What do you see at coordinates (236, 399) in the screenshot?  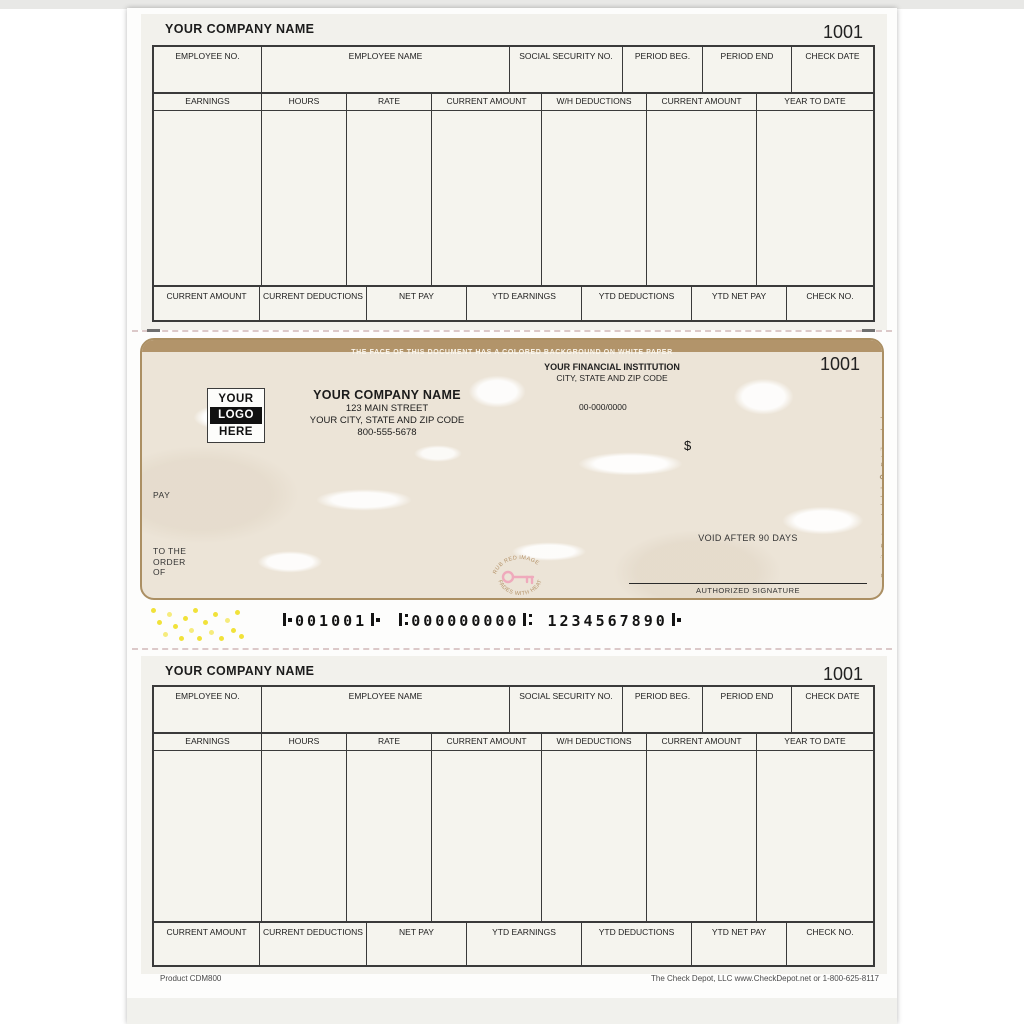 I see `logo-line: YOUR` at bounding box center [236, 399].